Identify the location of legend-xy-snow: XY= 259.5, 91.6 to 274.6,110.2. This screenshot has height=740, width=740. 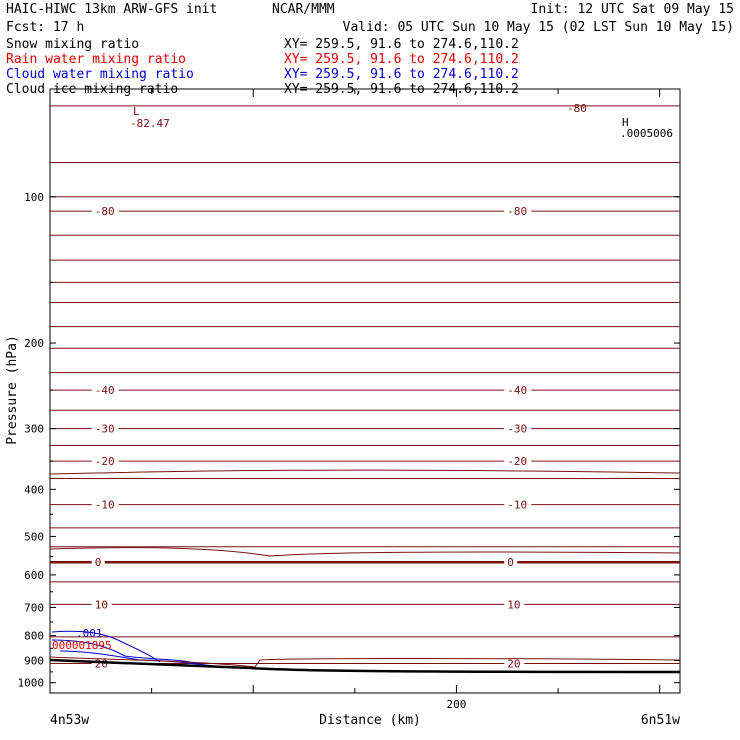
(401, 44).